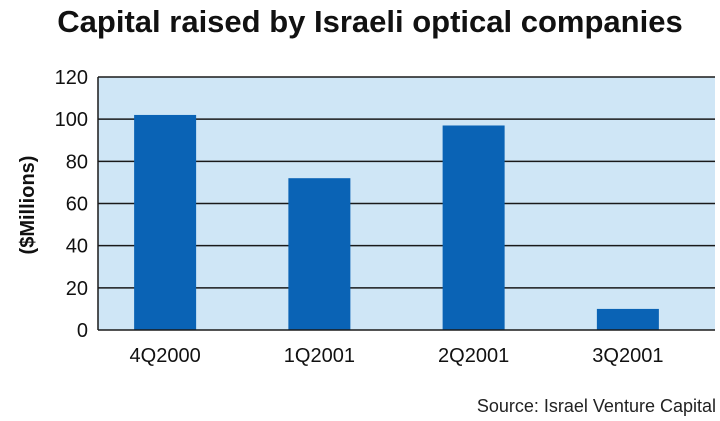 The height and width of the screenshot is (421, 720). Describe the element at coordinates (319, 254) in the screenshot. I see `bar-1Q2001` at that location.